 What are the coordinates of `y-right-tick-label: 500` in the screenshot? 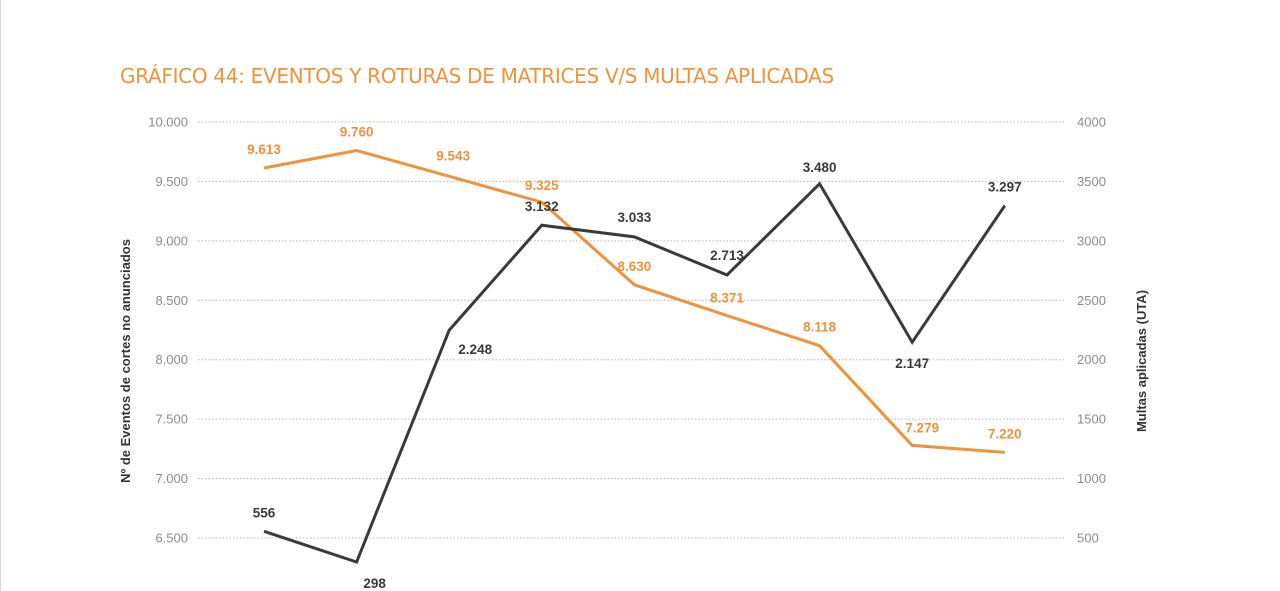 It's located at (1088, 538).